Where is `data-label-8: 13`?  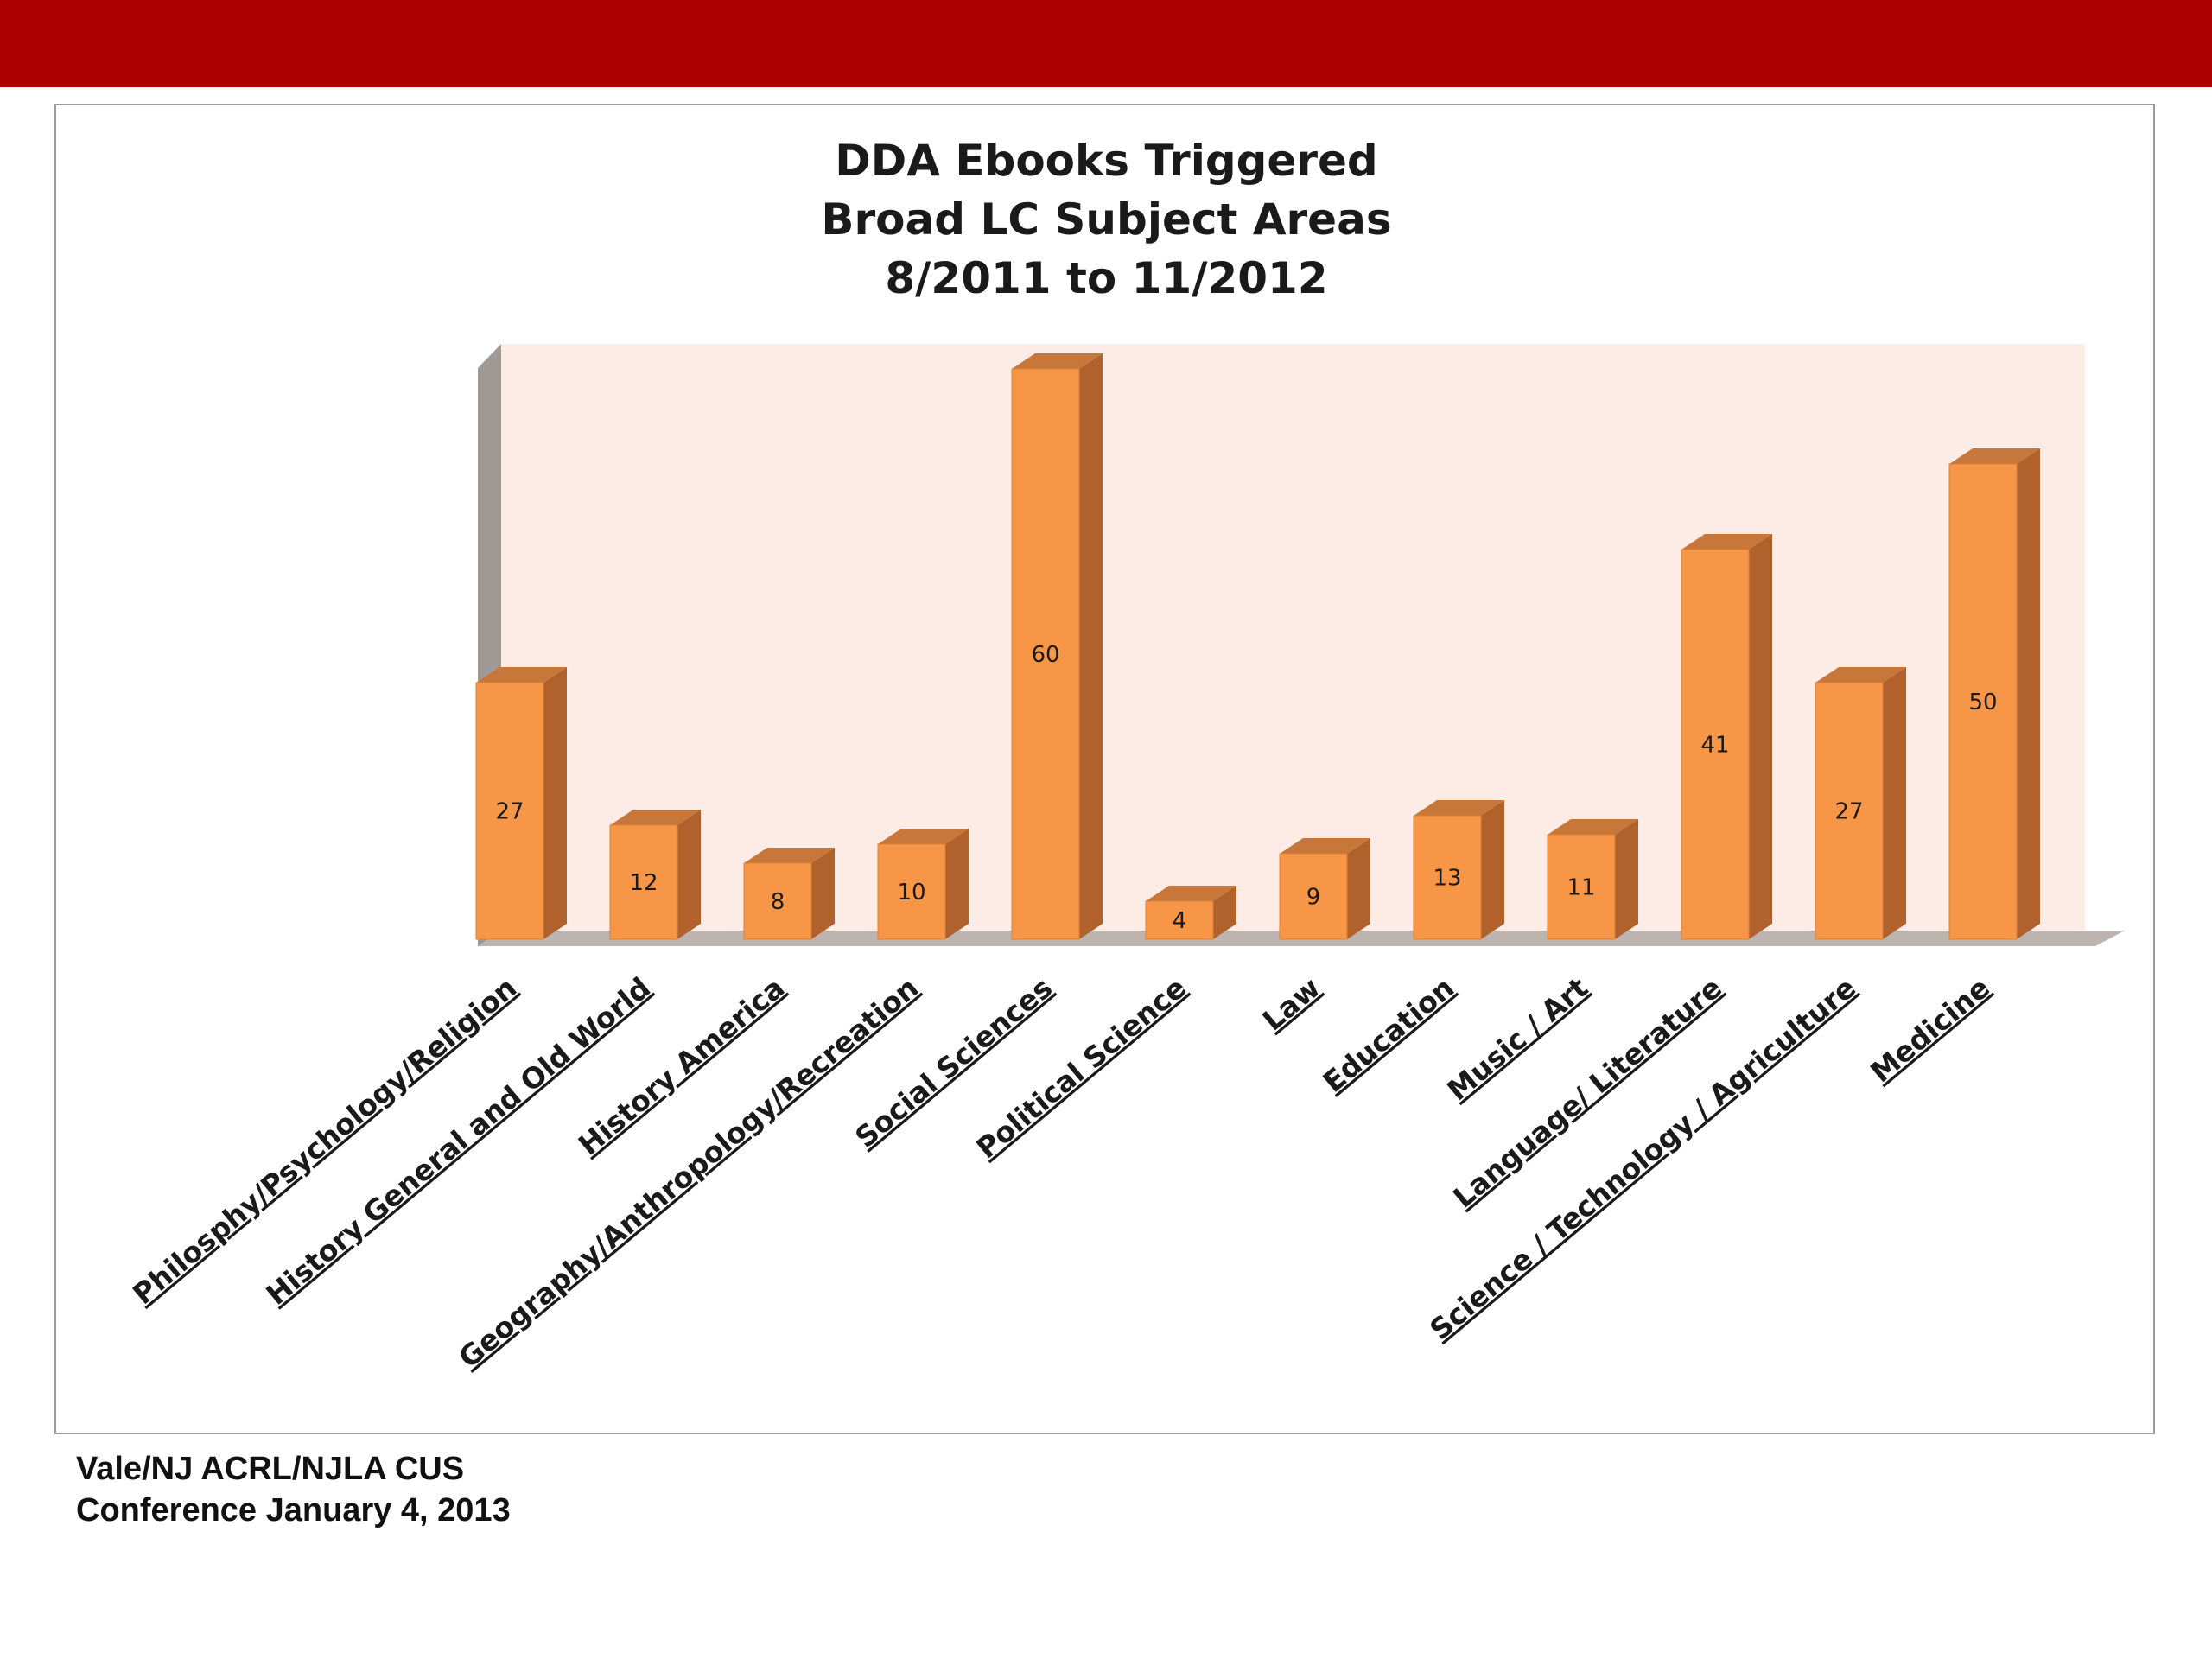 data-label-8: 13 is located at coordinates (1447, 879).